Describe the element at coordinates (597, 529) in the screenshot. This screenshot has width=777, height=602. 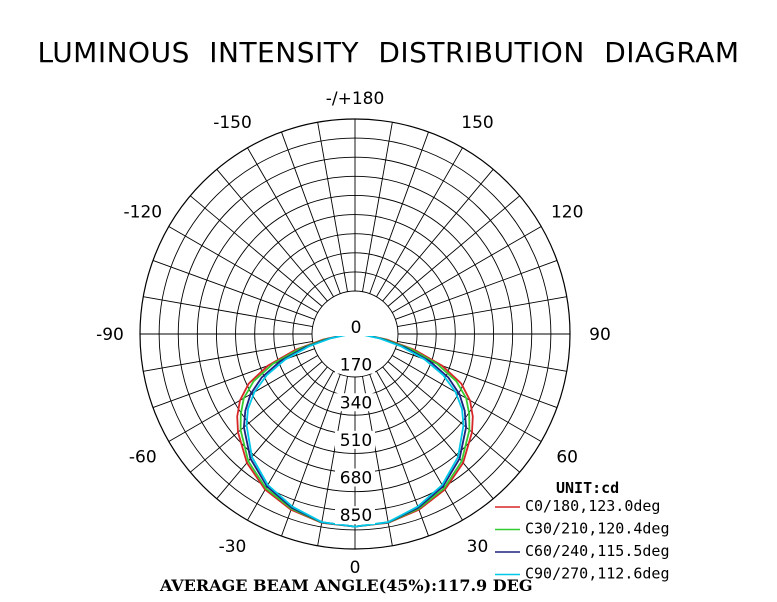
I see `legend-entry: C30/210,120.4deg` at that location.